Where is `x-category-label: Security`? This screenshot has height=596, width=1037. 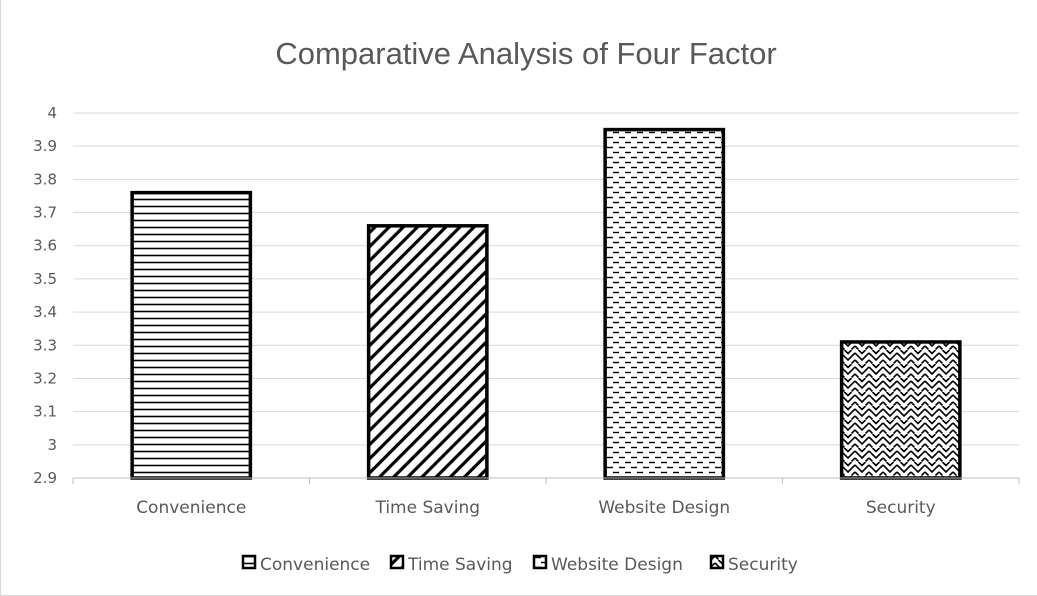
x-category-label: Security is located at coordinates (901, 508).